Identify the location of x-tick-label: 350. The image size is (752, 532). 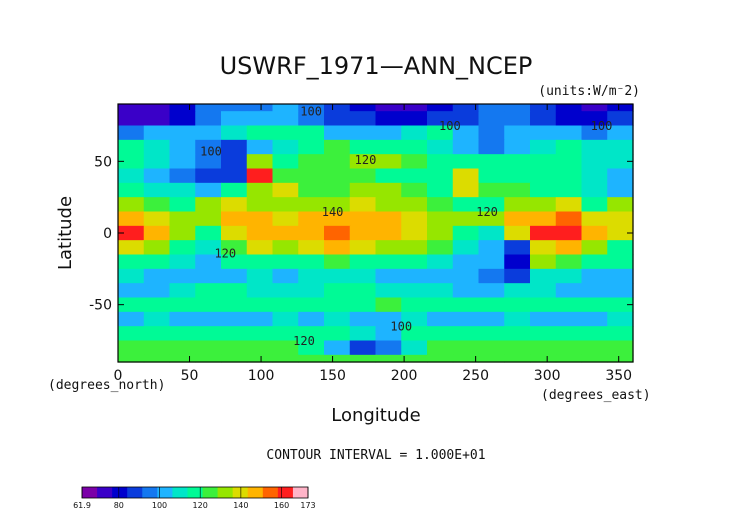
(618, 376).